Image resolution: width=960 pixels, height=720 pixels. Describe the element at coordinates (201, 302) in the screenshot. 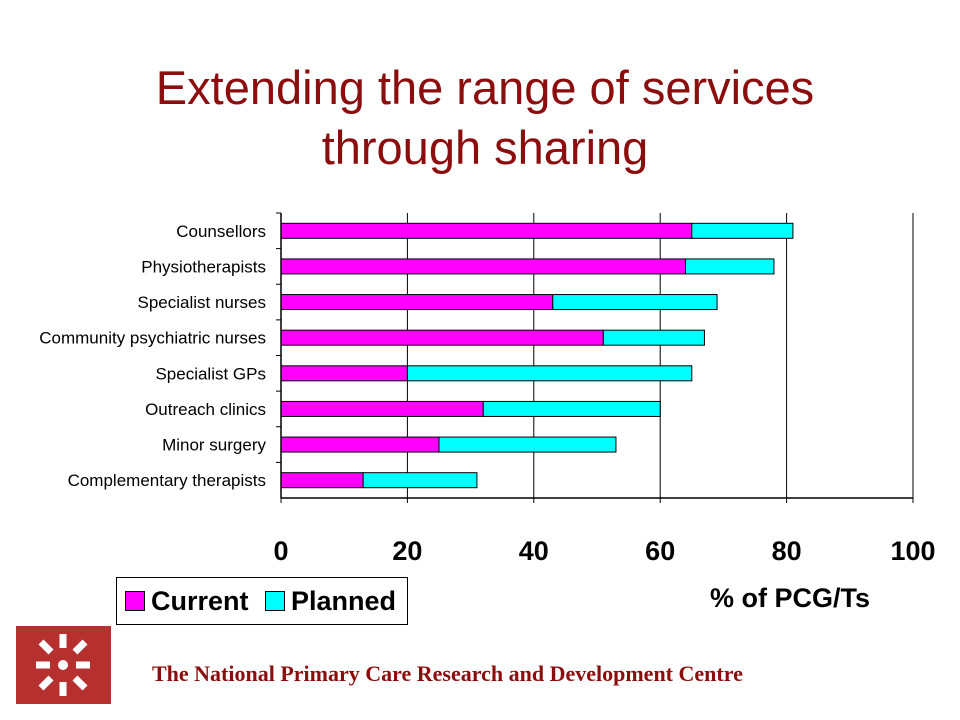

I see `category-label: Specialist nurses` at that location.